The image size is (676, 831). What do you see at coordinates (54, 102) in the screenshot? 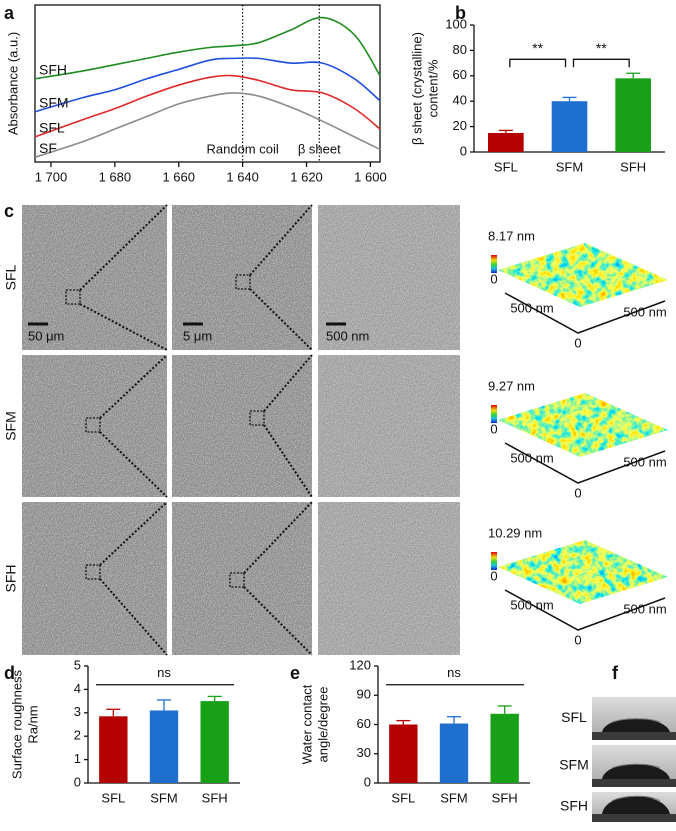
I see `series-label: SFM` at bounding box center [54, 102].